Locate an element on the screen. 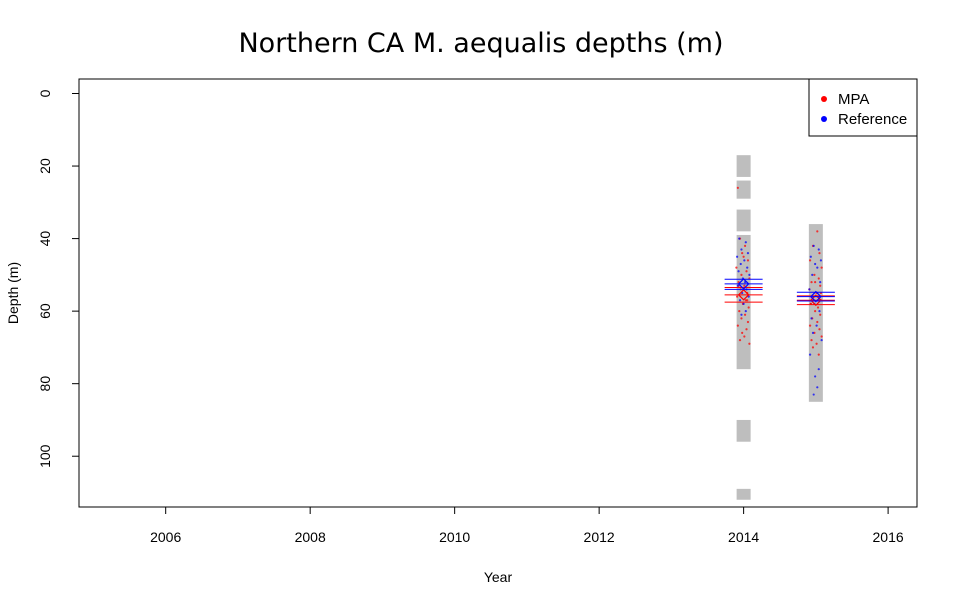 The image size is (958, 606). y-tick-label-20: 20 is located at coordinates (45, 166).